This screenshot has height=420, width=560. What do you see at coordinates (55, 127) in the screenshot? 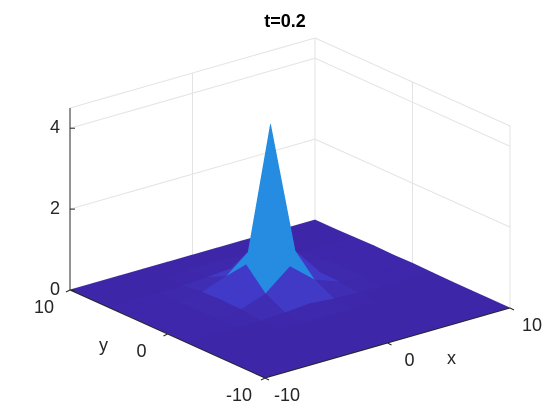
I see `z-tick-label: 4` at bounding box center [55, 127].